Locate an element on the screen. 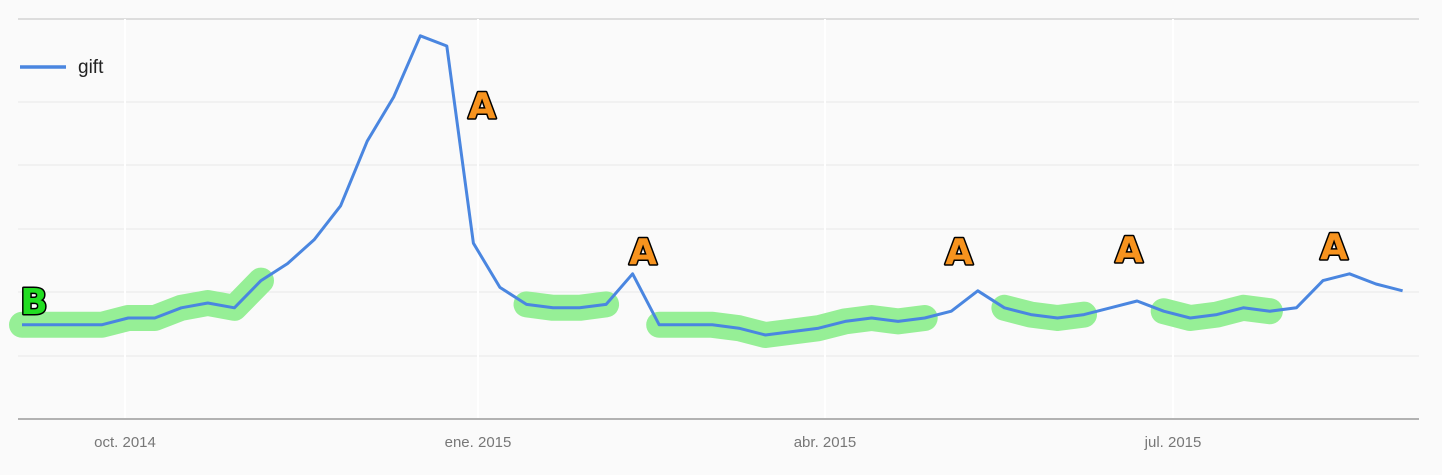 Image resolution: width=1442 pixels, height=475 pixels. legend: gift is located at coordinates (62, 67).